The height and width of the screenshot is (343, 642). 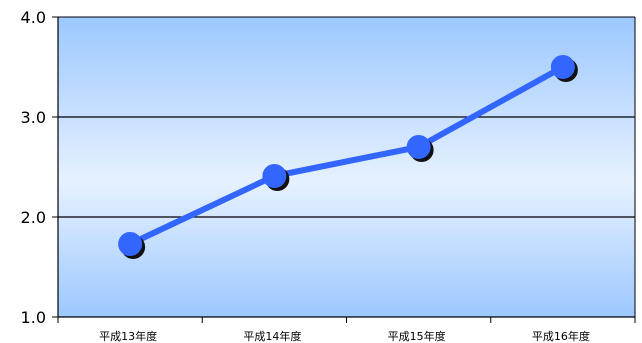 I want to click on y-tick-label: 3.0, so click(x=33, y=117).